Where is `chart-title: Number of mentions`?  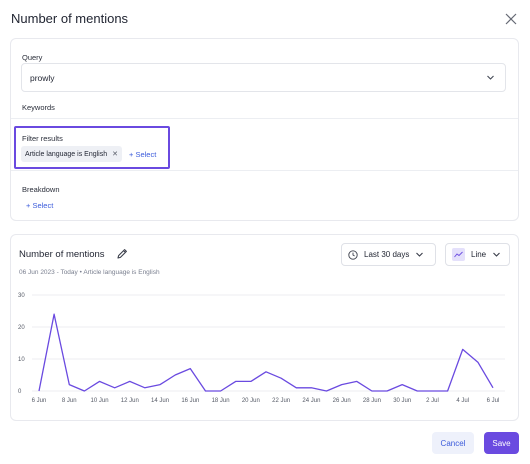
chart-title: Number of mentions is located at coordinates (62, 254).